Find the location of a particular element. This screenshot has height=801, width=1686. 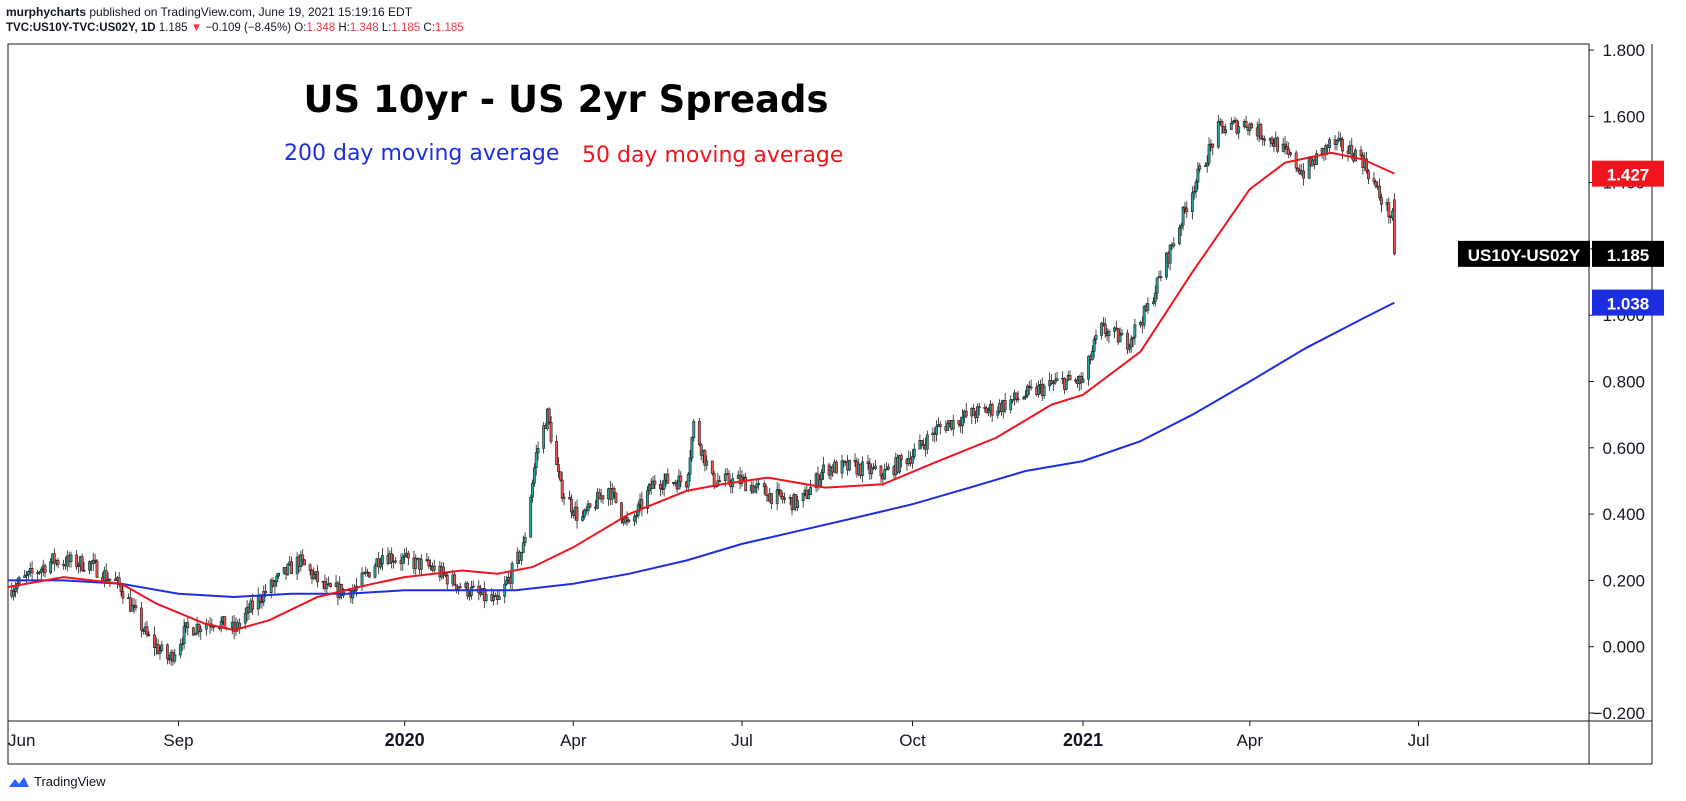

price-label-box is located at coordinates (1628, 253).